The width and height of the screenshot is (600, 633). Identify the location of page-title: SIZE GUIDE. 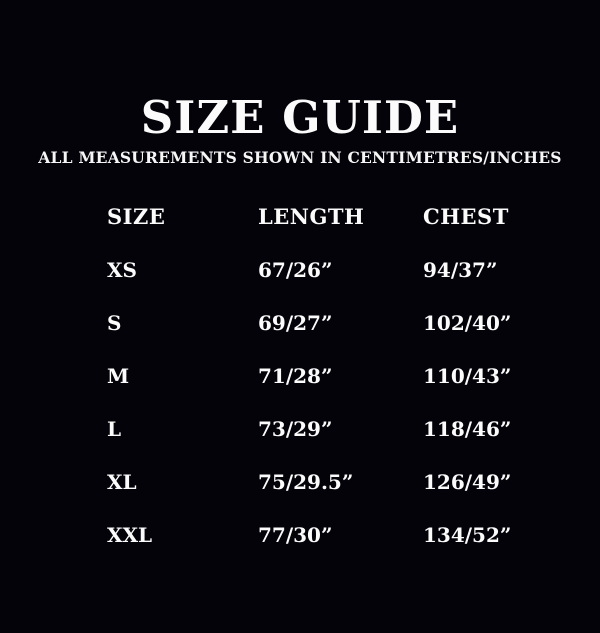
(300, 117).